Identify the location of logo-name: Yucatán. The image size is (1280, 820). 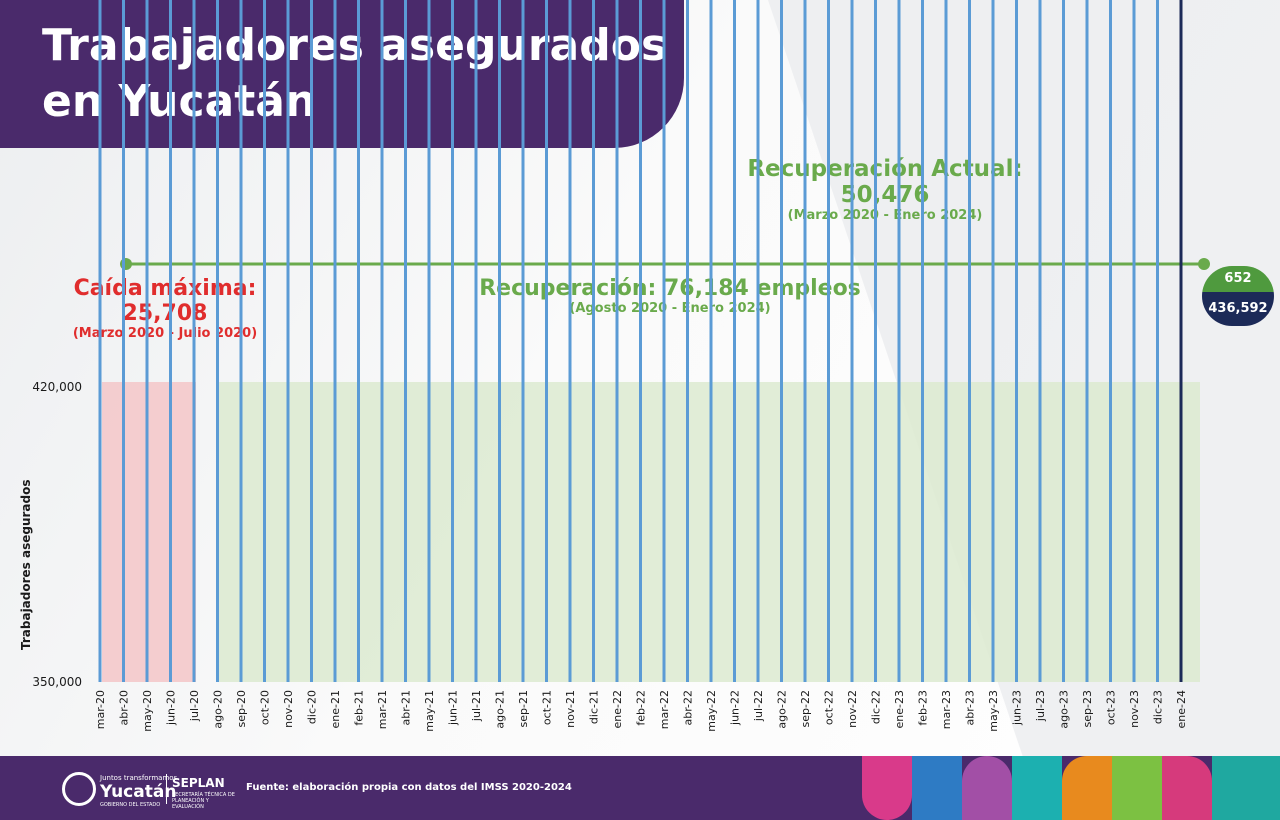
(138, 792).